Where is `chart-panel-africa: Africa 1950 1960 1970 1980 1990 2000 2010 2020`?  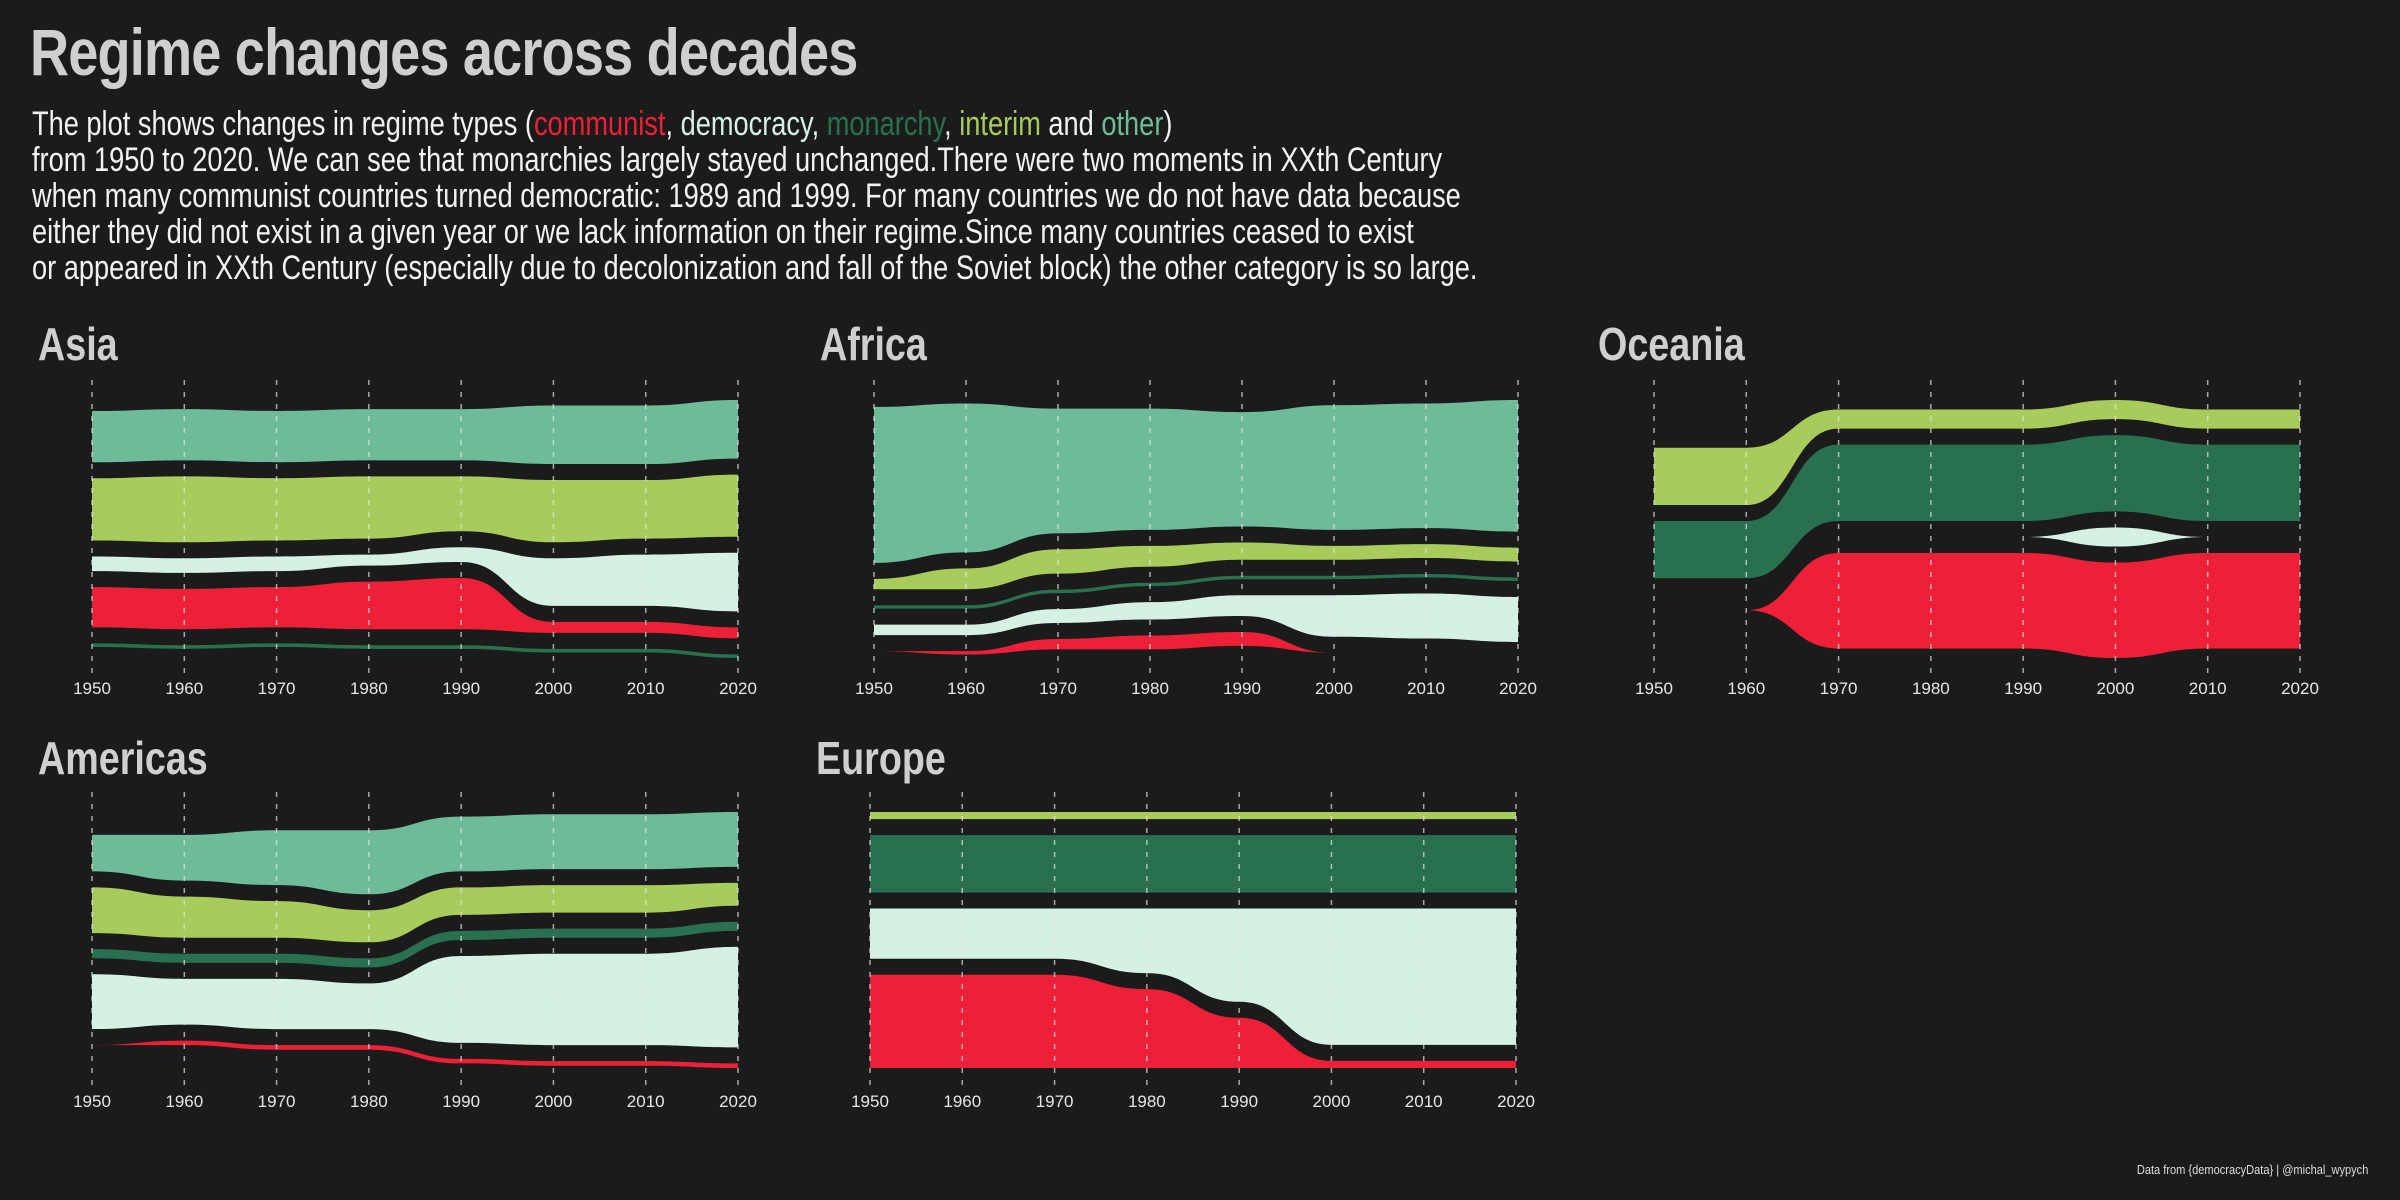
chart-panel-africa: Africa 1950 1960 1970 1980 1990 2000 2010 2020 is located at coordinates (1178, 508).